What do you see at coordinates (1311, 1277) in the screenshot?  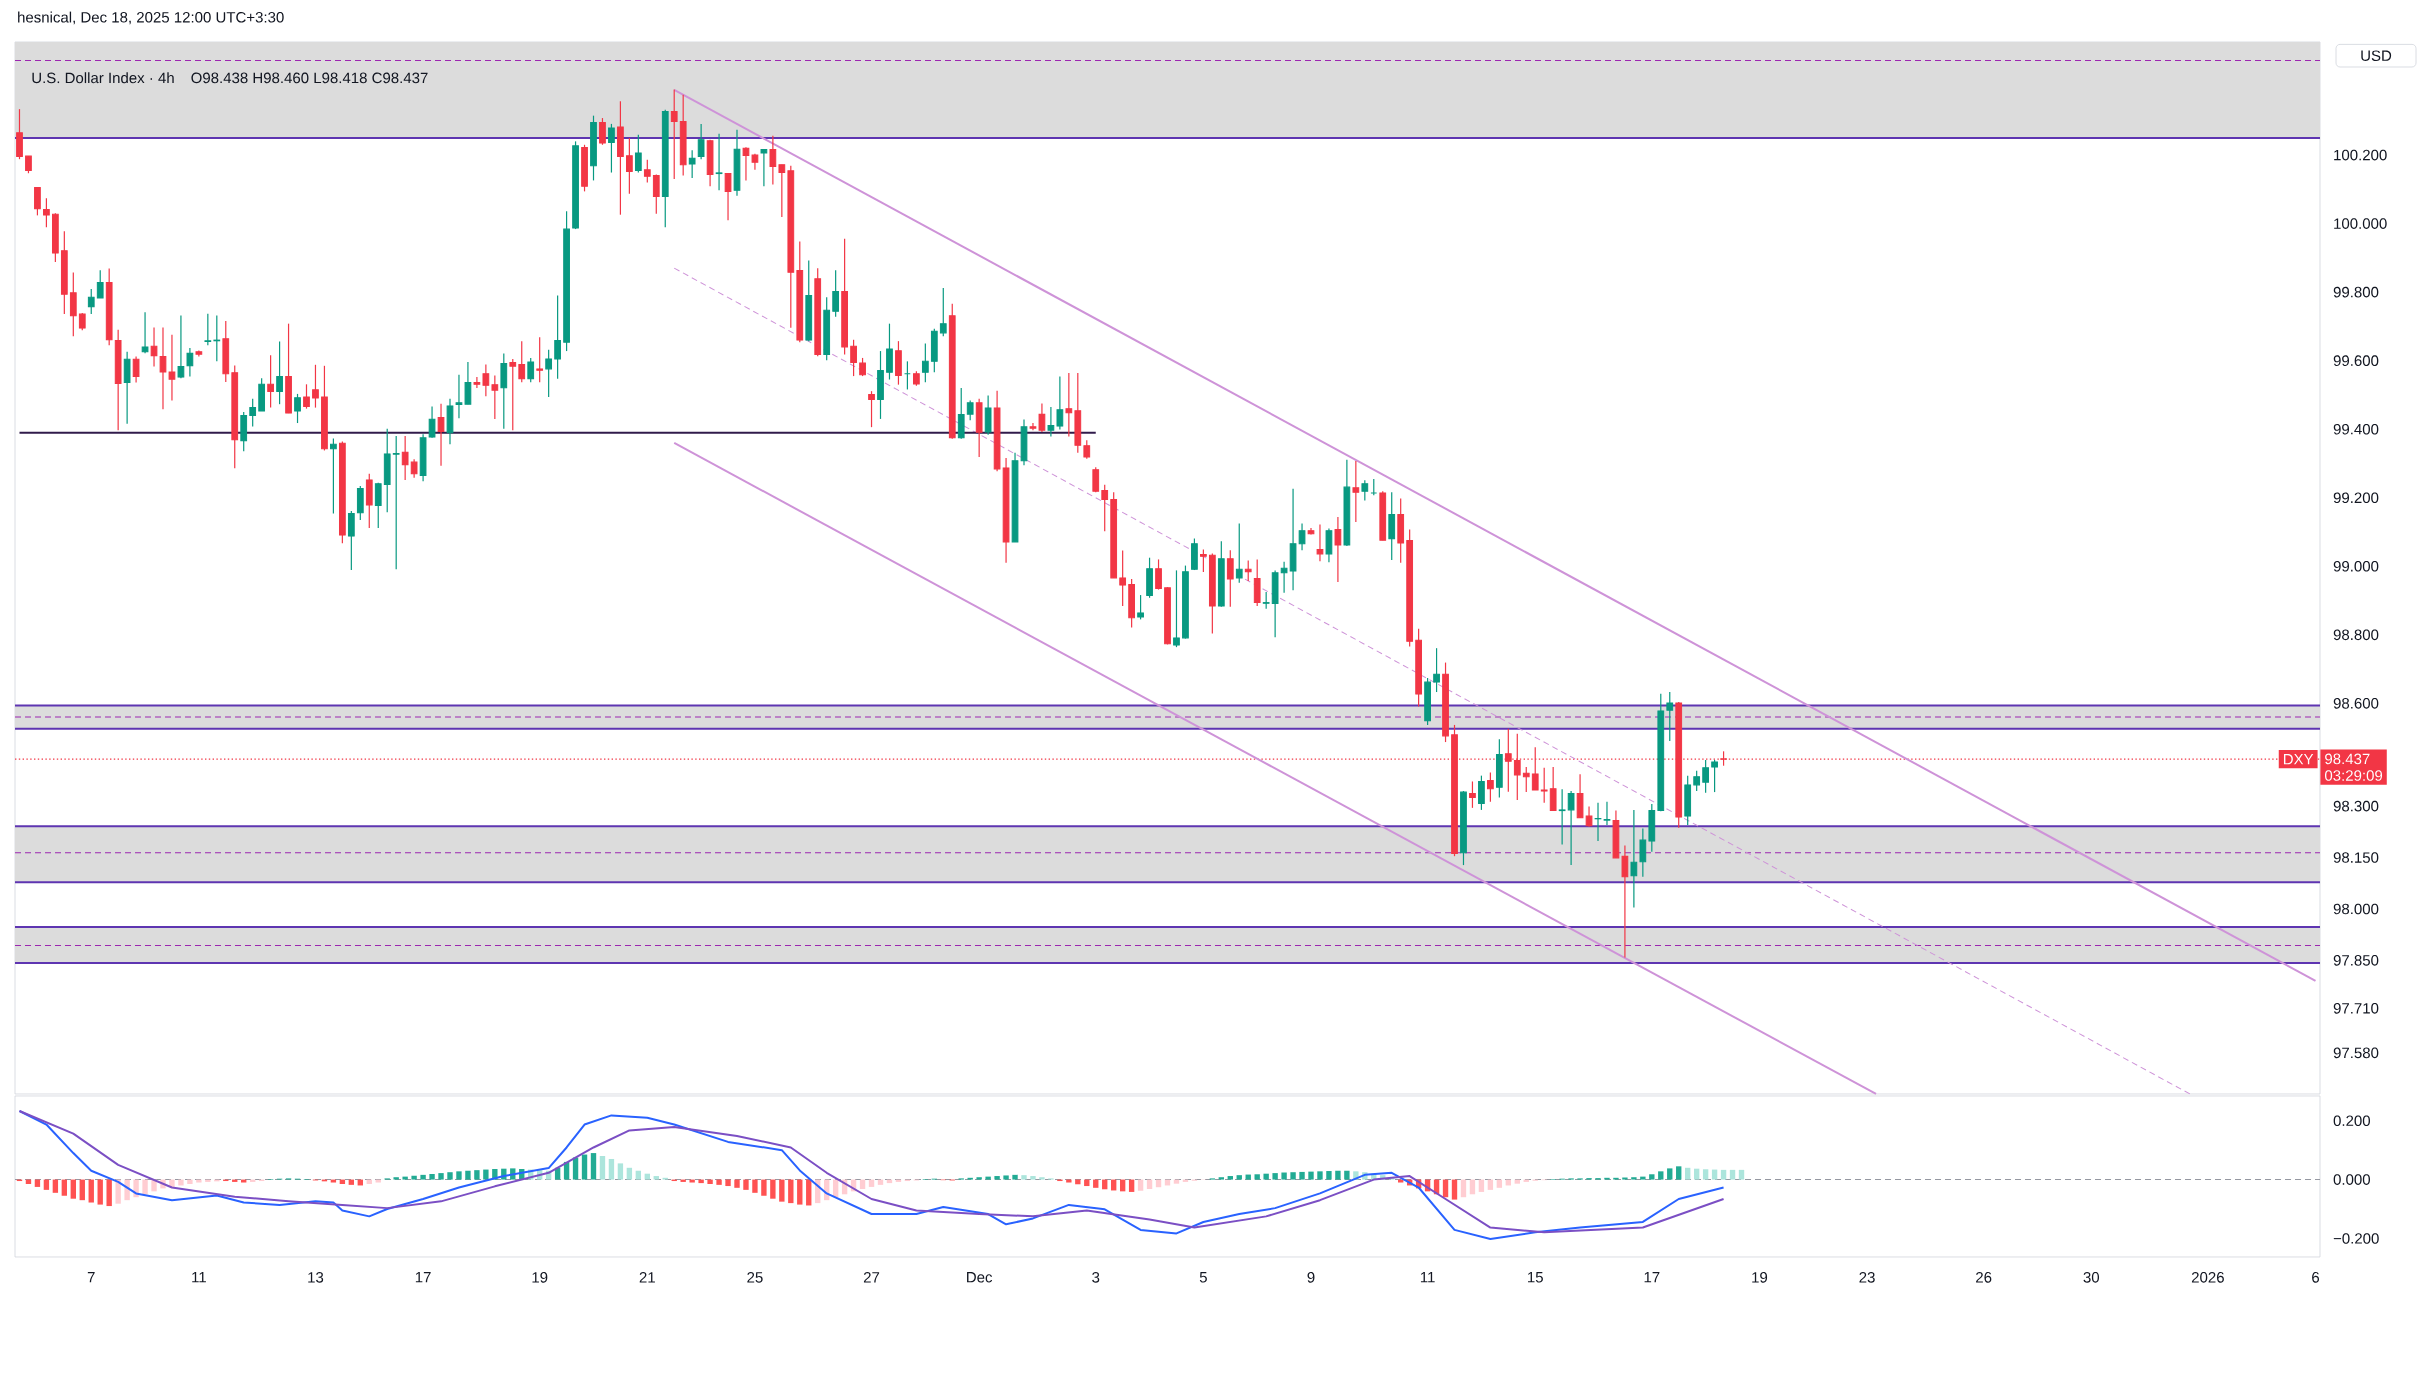 I see `x-tick-label: 9` at bounding box center [1311, 1277].